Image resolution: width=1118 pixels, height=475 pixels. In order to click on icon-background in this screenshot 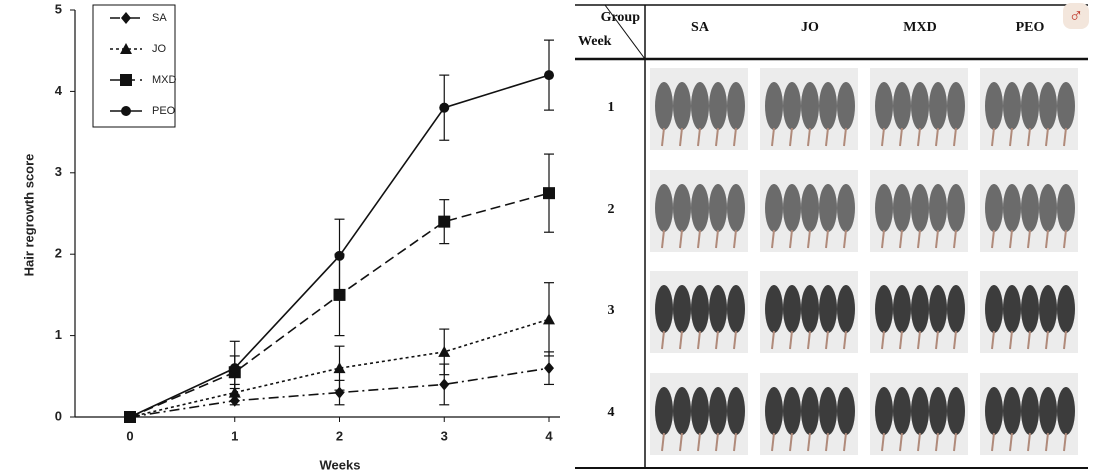, I will do `click(1076, 16)`.